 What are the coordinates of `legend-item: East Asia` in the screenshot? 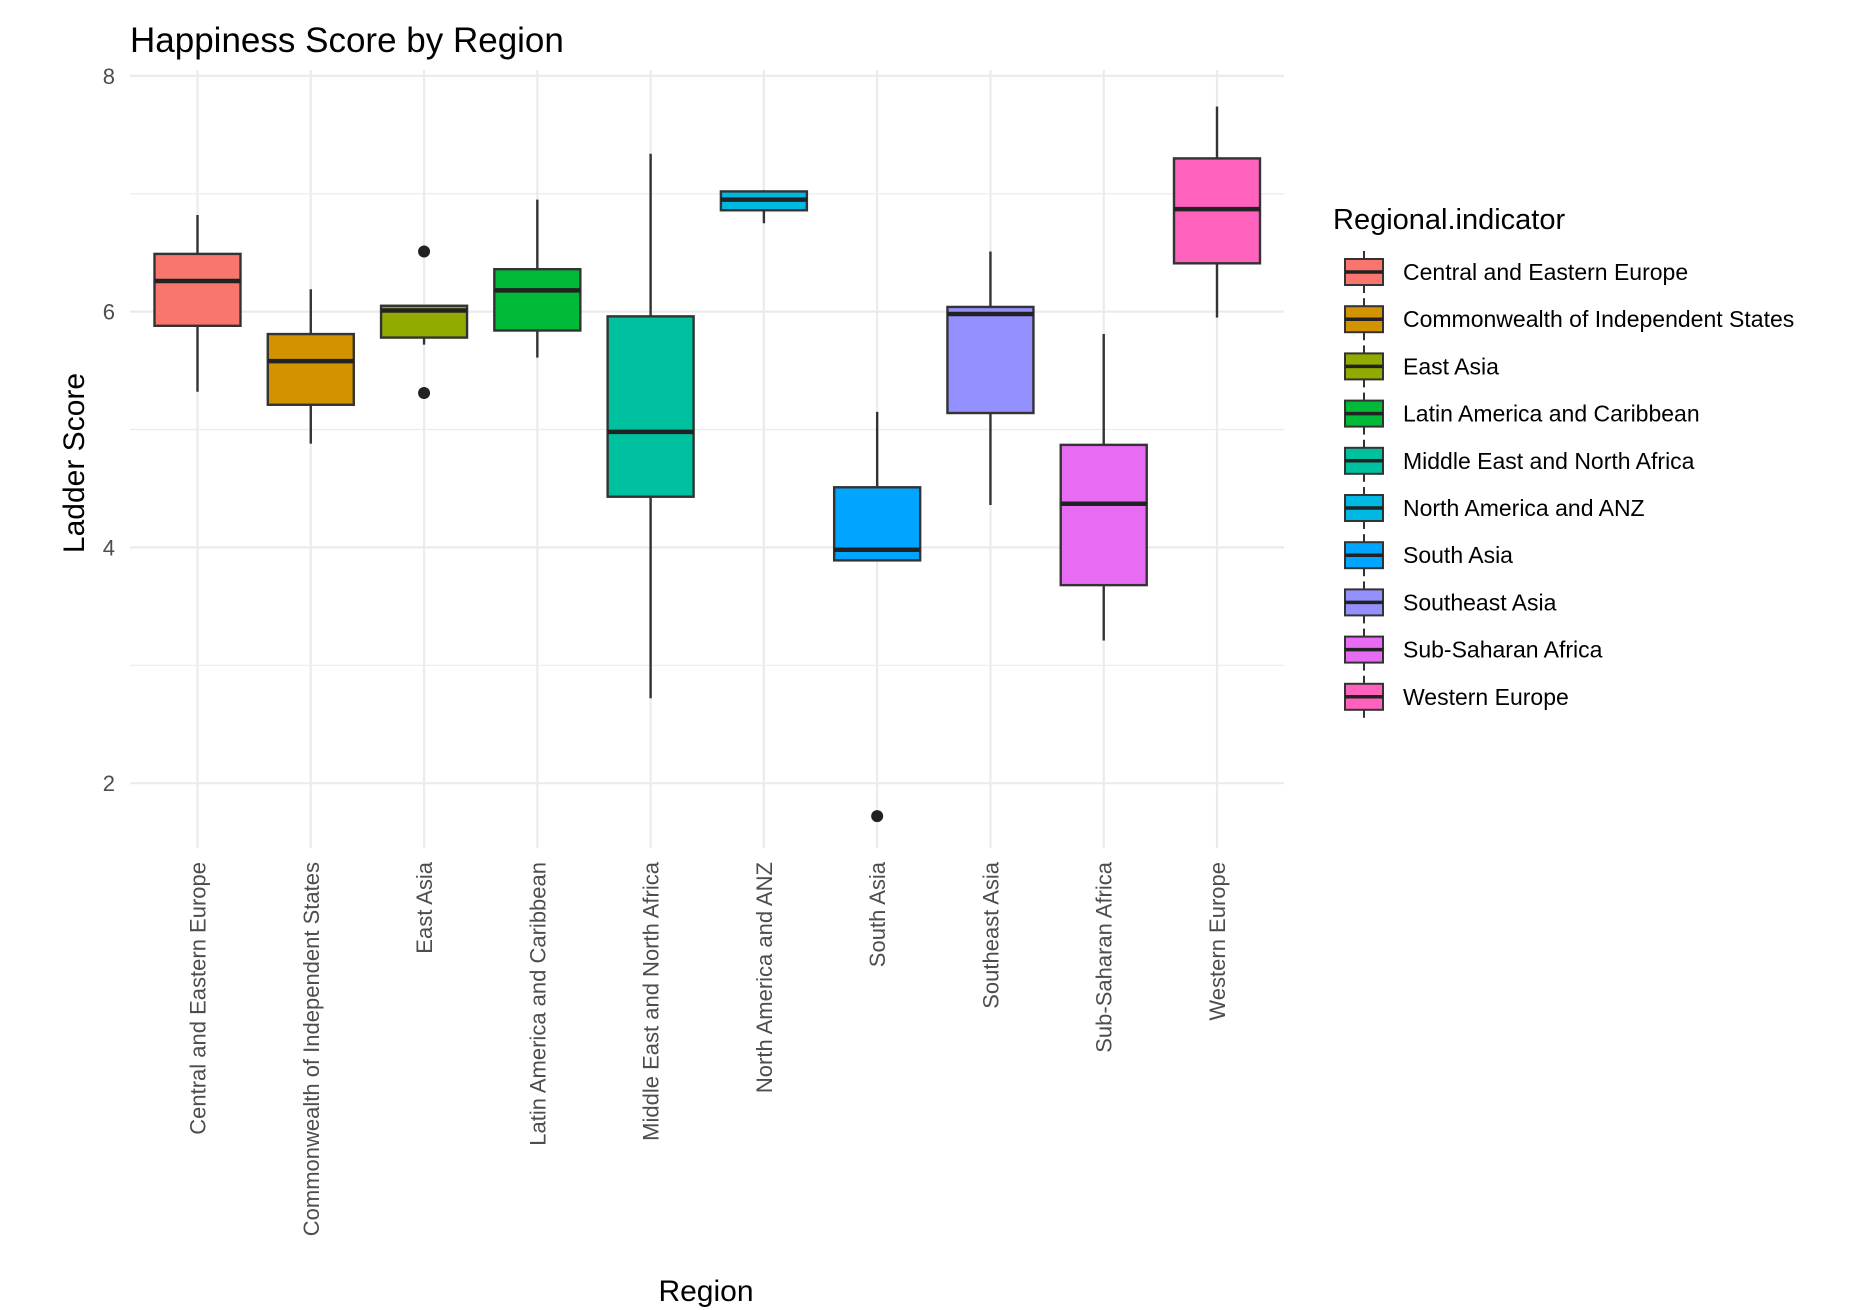 It's located at (1421, 366).